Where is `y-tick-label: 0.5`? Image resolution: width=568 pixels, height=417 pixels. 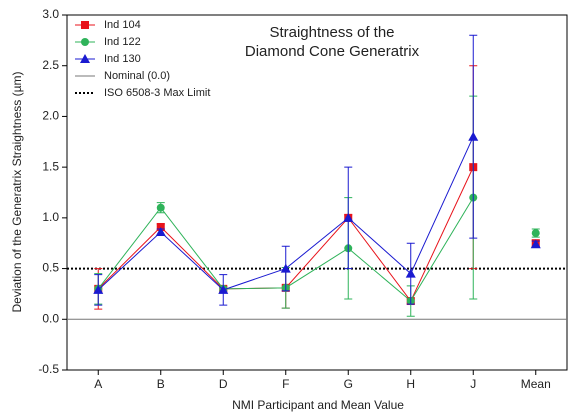 y-tick-label: 0.5 is located at coordinates (50, 268).